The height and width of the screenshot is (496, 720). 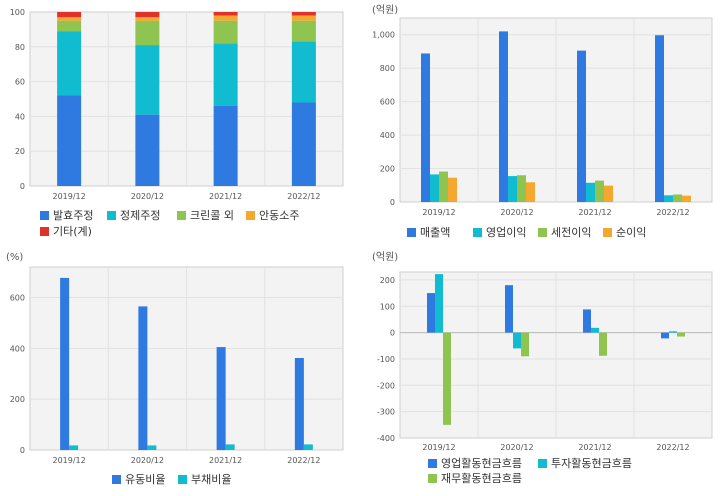 I want to click on legend-label-재무활동현금흐름: 재무활동현금흐름, so click(x=481, y=478).